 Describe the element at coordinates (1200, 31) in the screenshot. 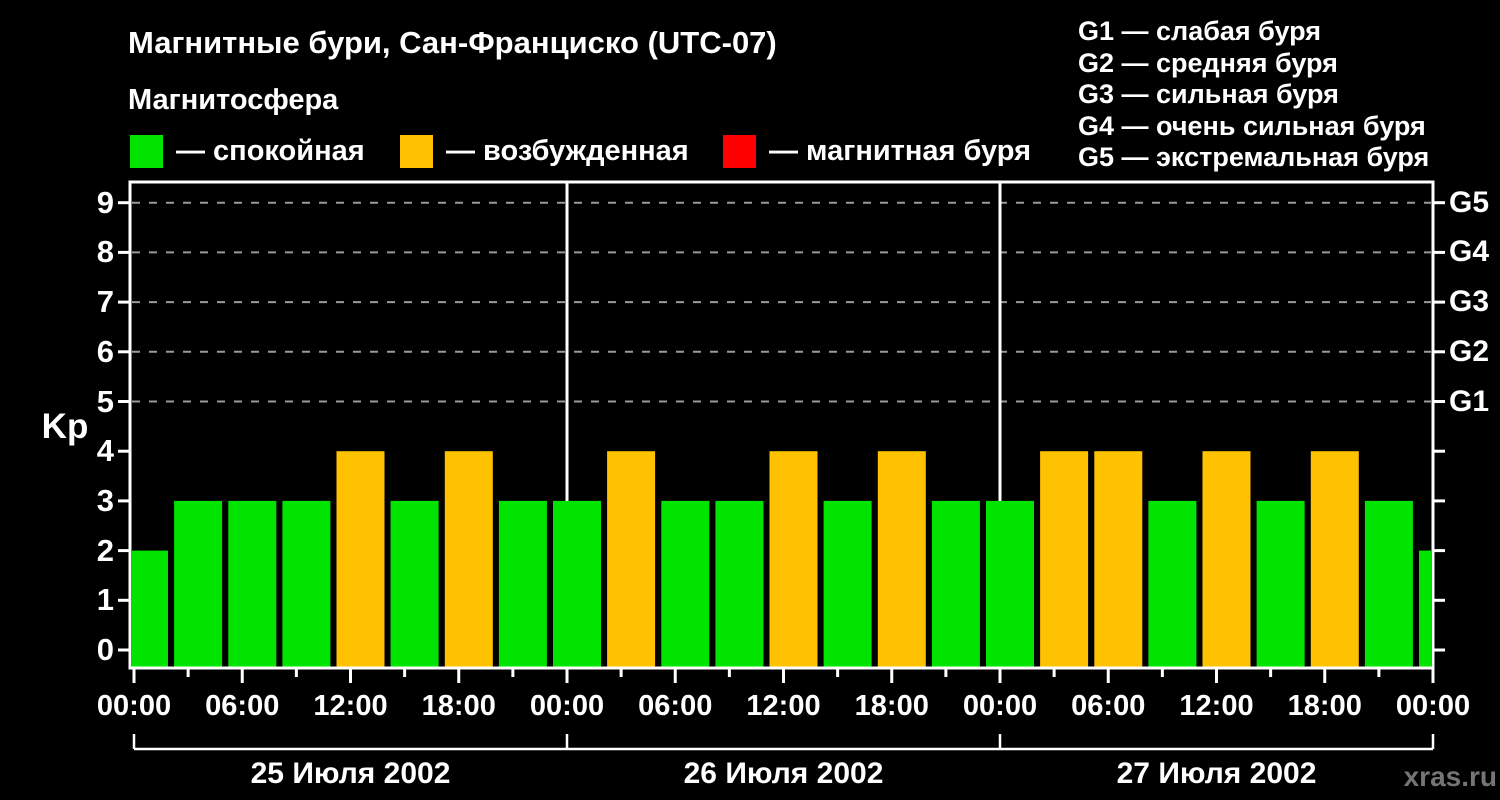

I see `storm-scale-line: G1 — слабая буря` at that location.